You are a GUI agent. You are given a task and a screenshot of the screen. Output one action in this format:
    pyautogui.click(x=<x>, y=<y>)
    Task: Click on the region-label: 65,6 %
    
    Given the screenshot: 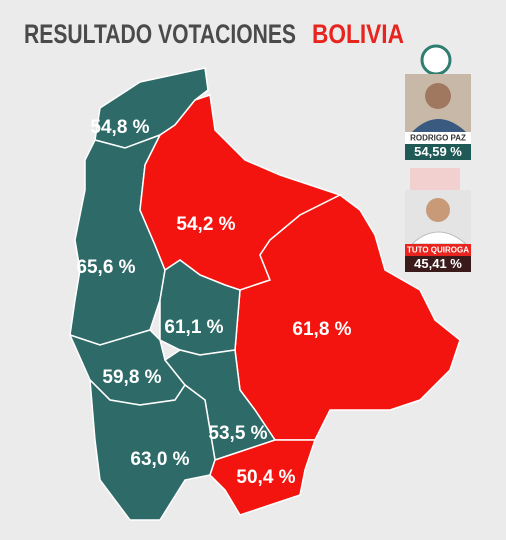 What is the action you would take?
    pyautogui.click(x=105, y=267)
    